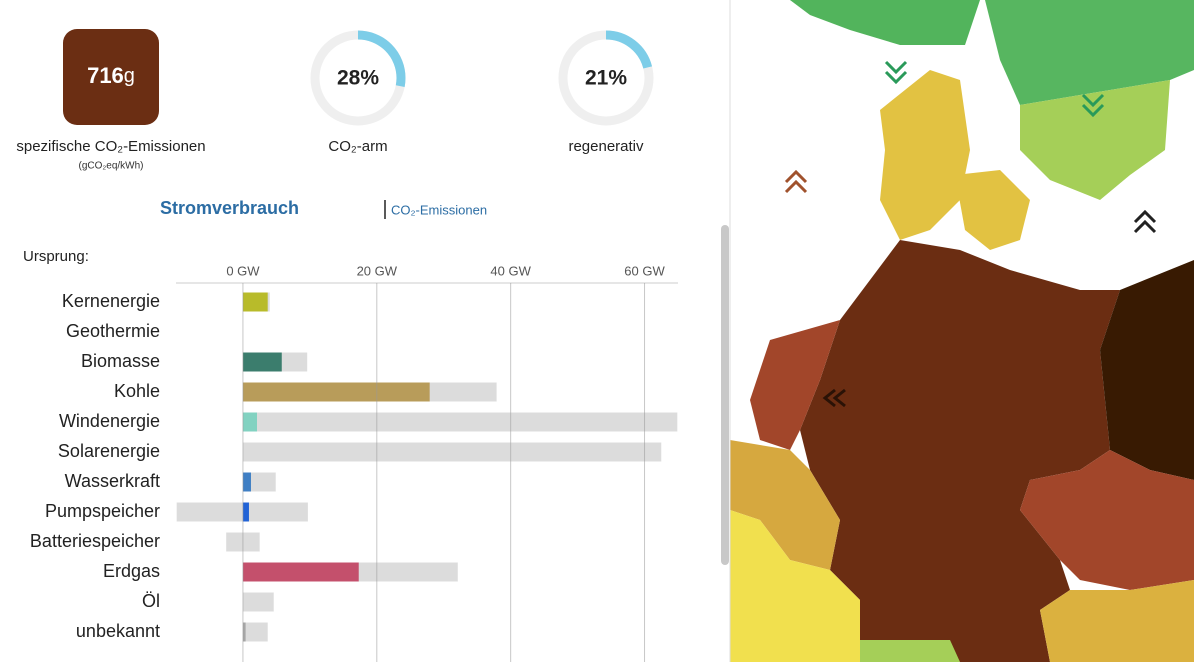  Describe the element at coordinates (137, 391) in the screenshot. I see `category-label: Kohle` at that location.